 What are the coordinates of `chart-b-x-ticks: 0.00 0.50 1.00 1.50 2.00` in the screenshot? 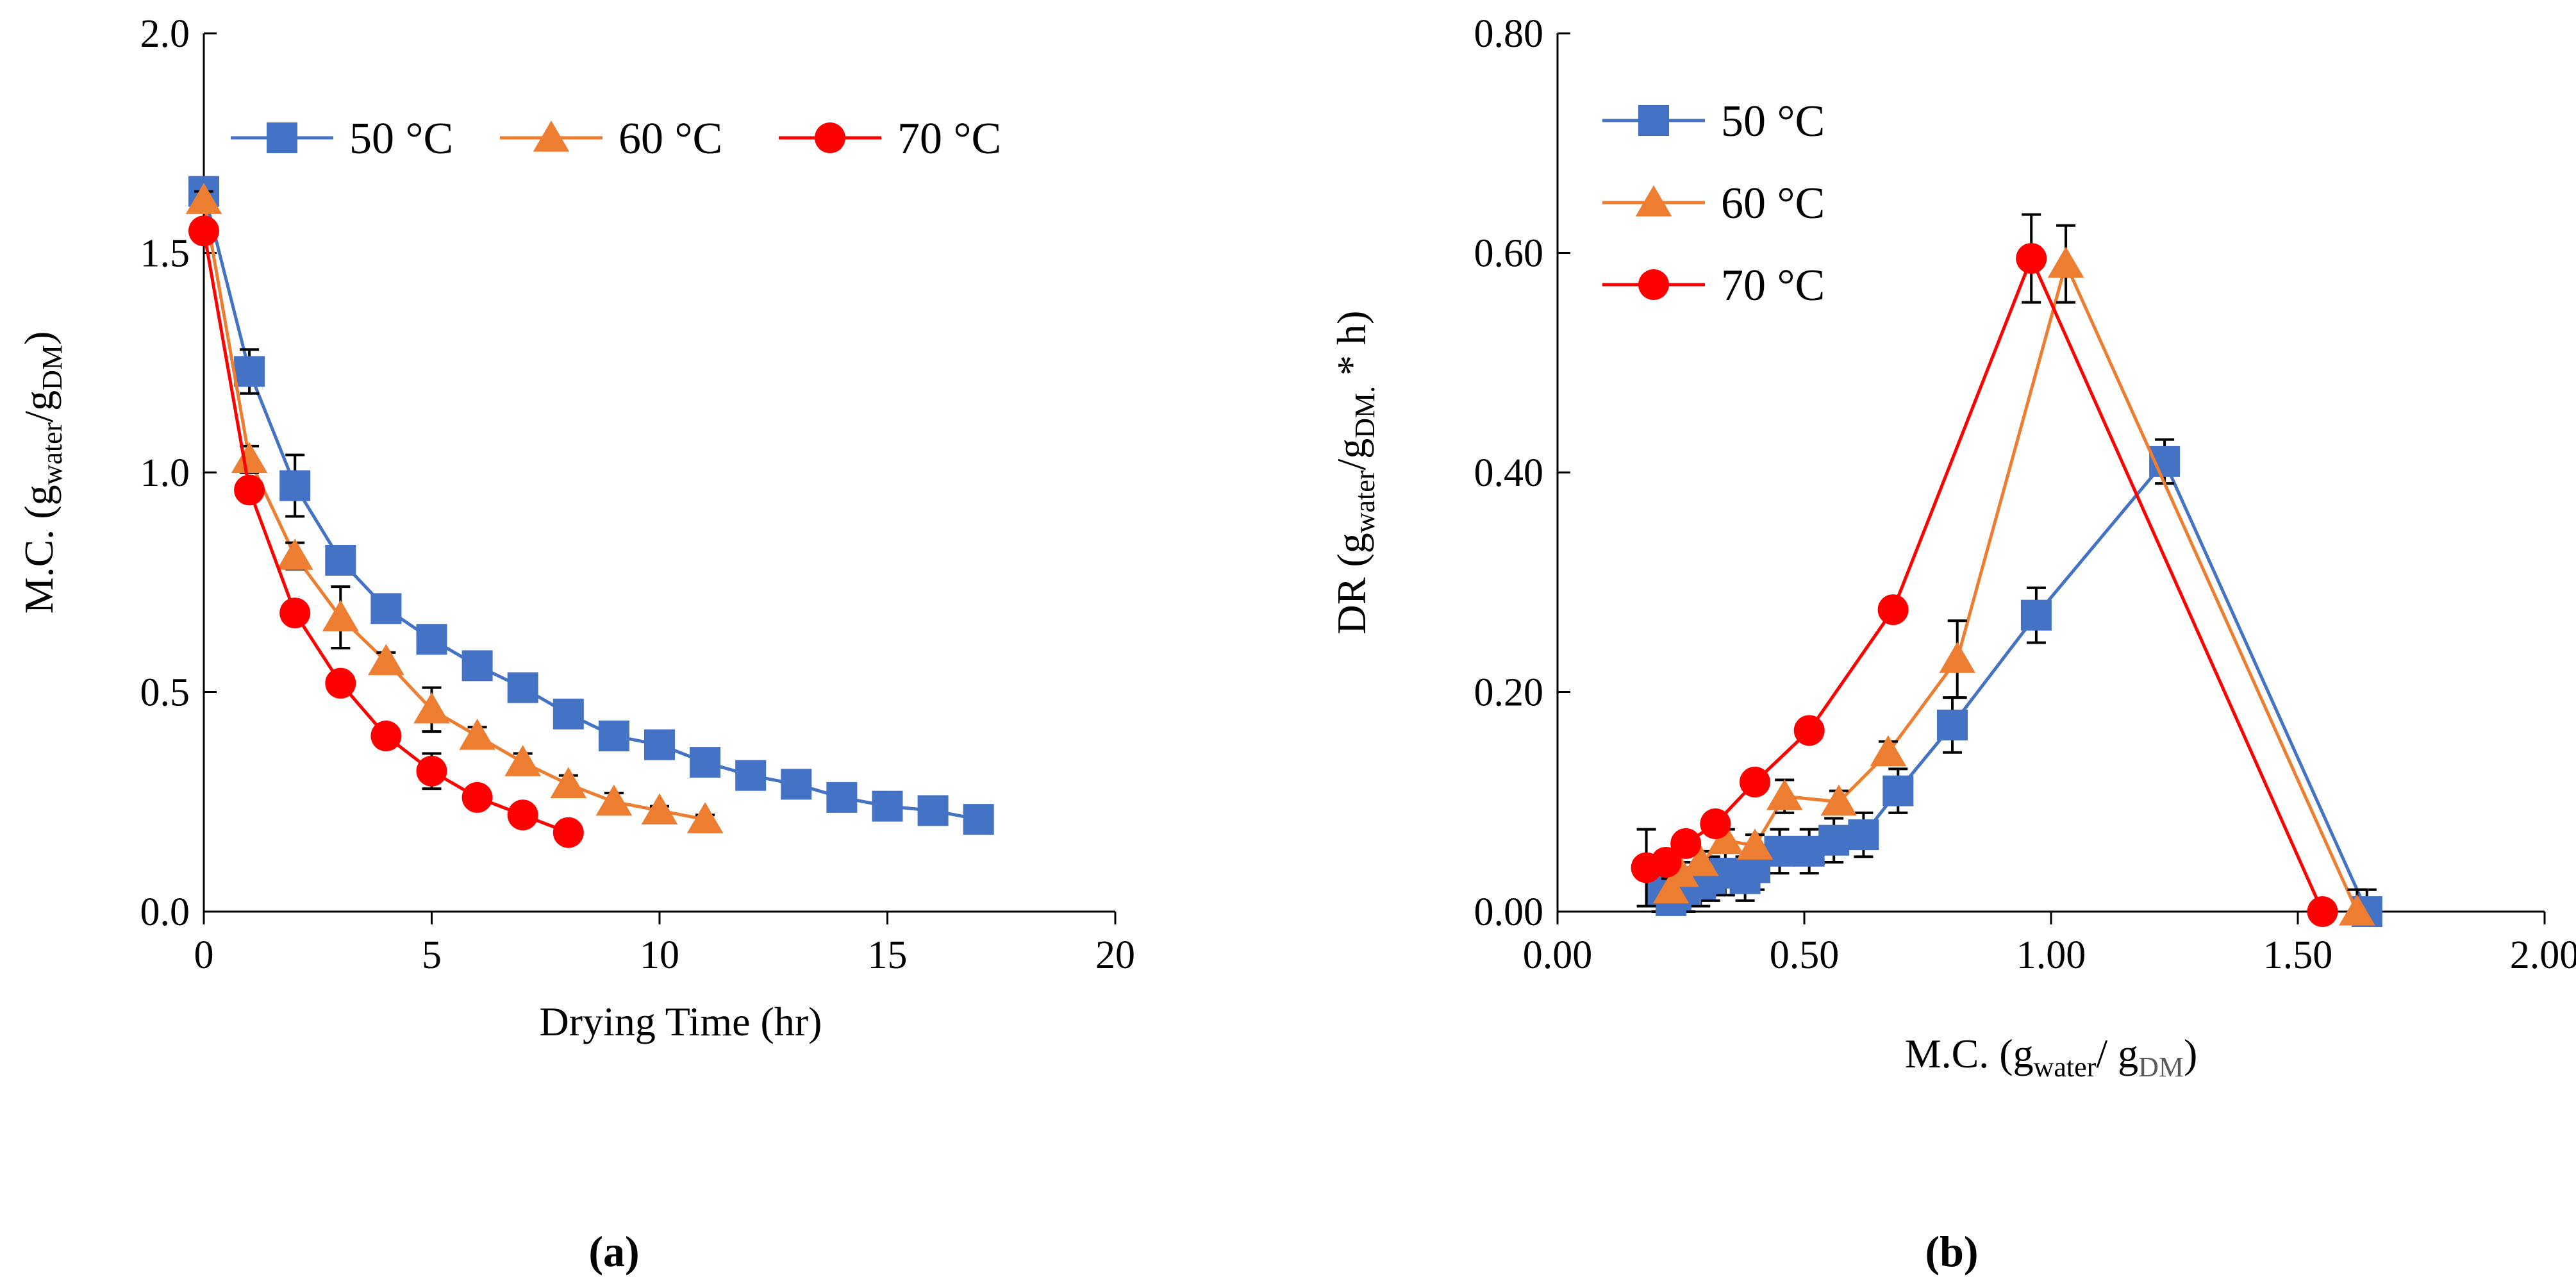 It's located at (2049, 944).